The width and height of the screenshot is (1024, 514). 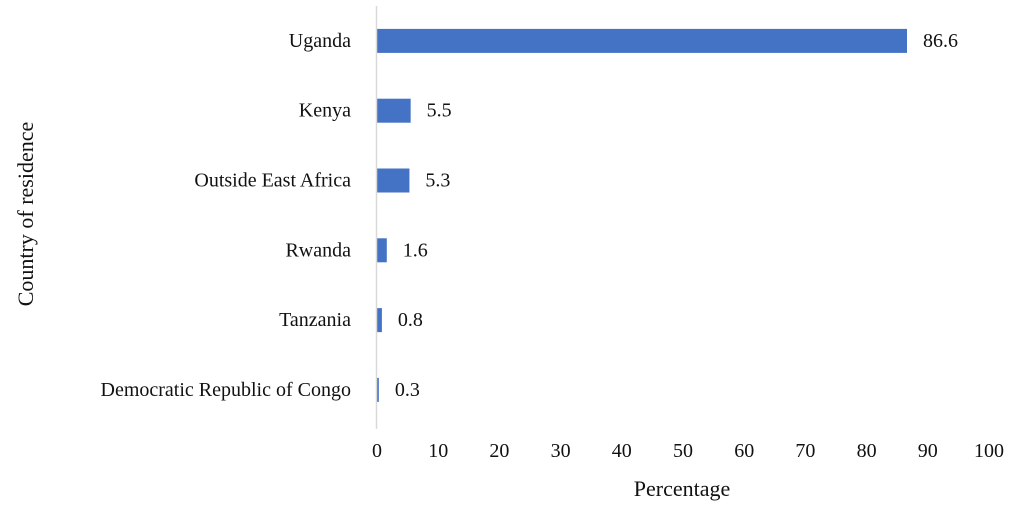 What do you see at coordinates (318, 250) in the screenshot?
I see `category-label: Rwanda` at bounding box center [318, 250].